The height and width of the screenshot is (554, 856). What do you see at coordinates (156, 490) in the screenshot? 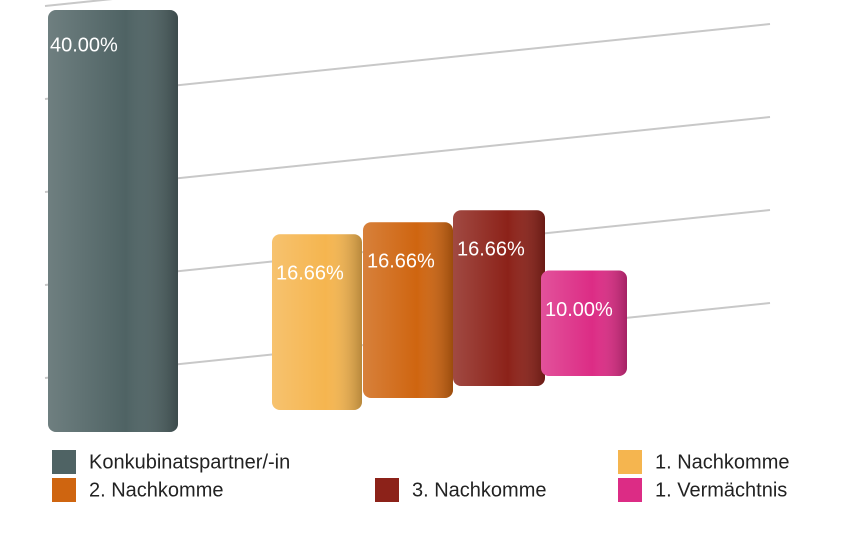
I see `legend-label: 2. Nachkomme` at bounding box center [156, 490].